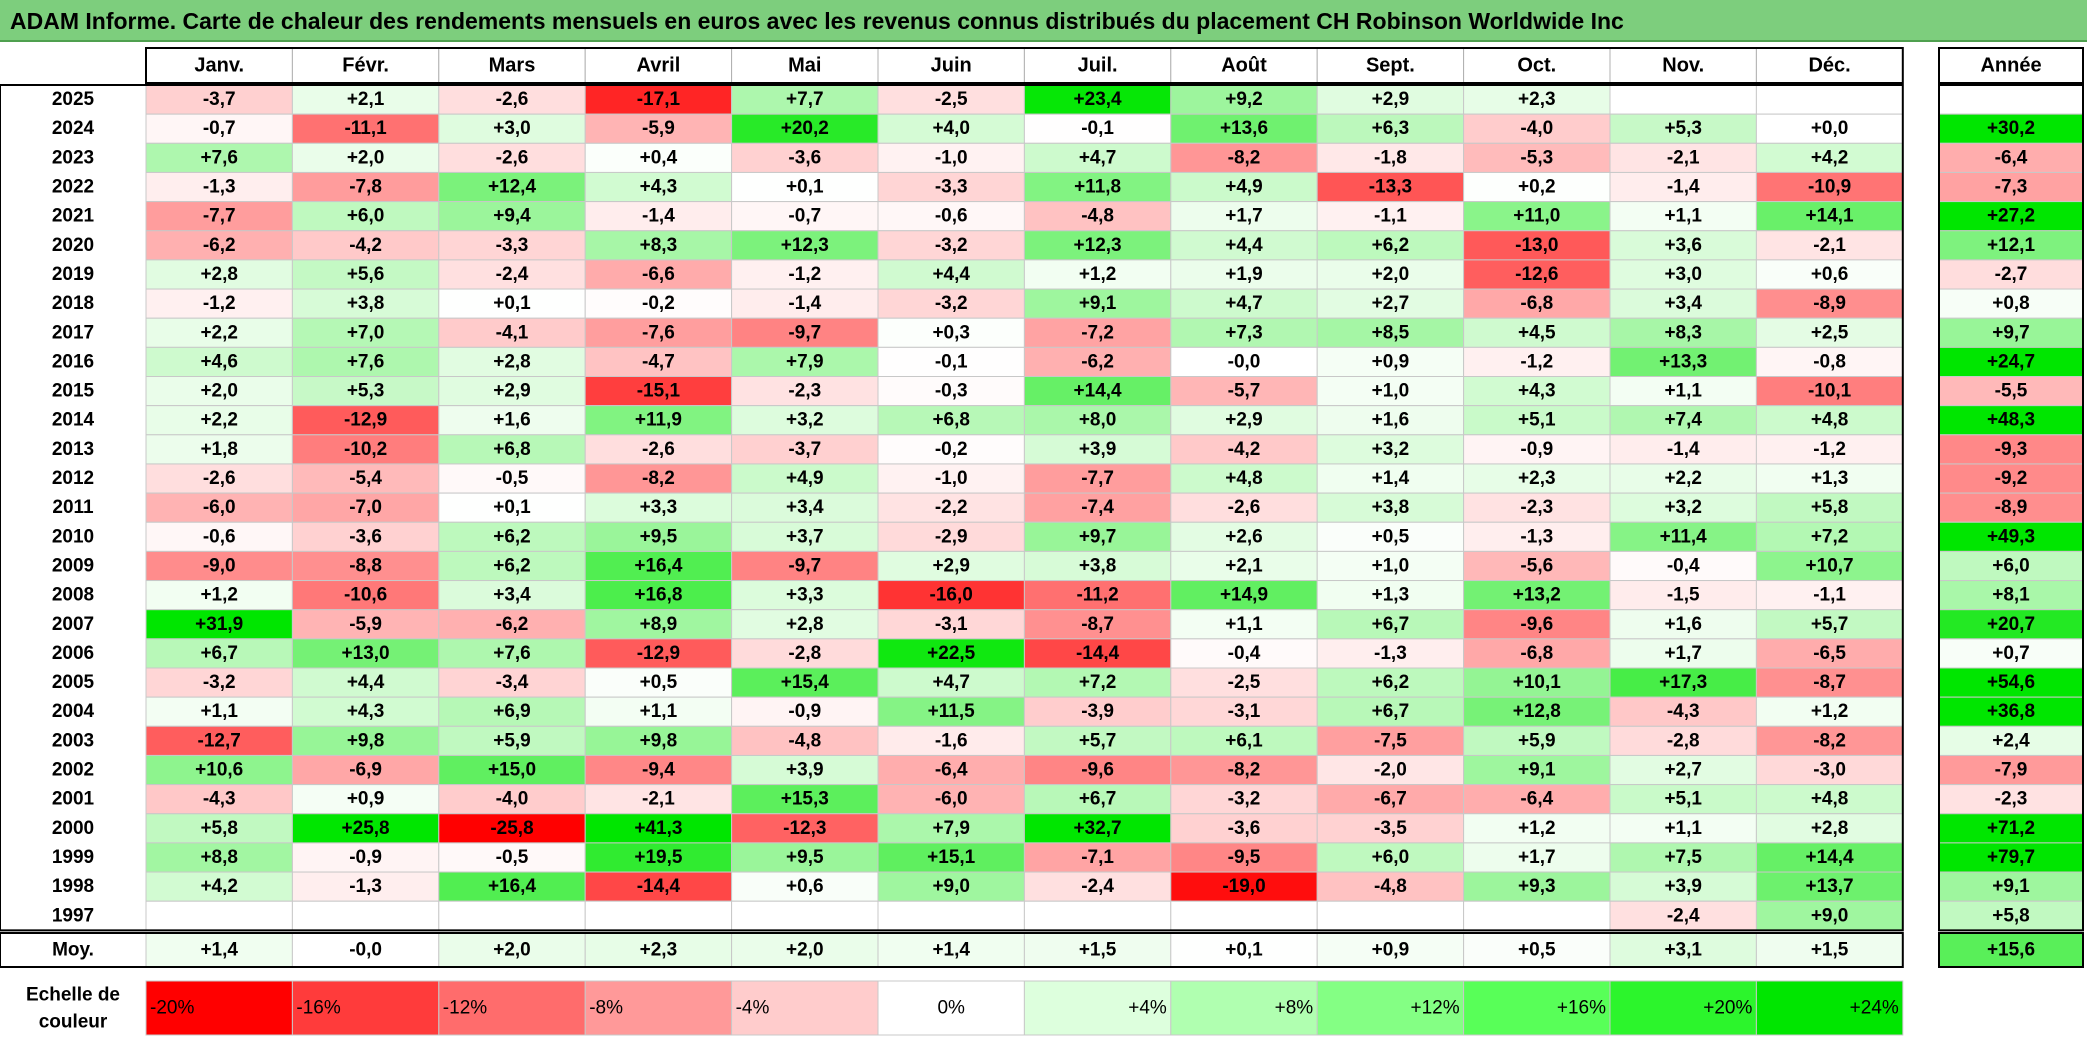 Image resolution: width=2087 pixels, height=1037 pixels. I want to click on heat-cell-label: -14,4, so click(659, 886).